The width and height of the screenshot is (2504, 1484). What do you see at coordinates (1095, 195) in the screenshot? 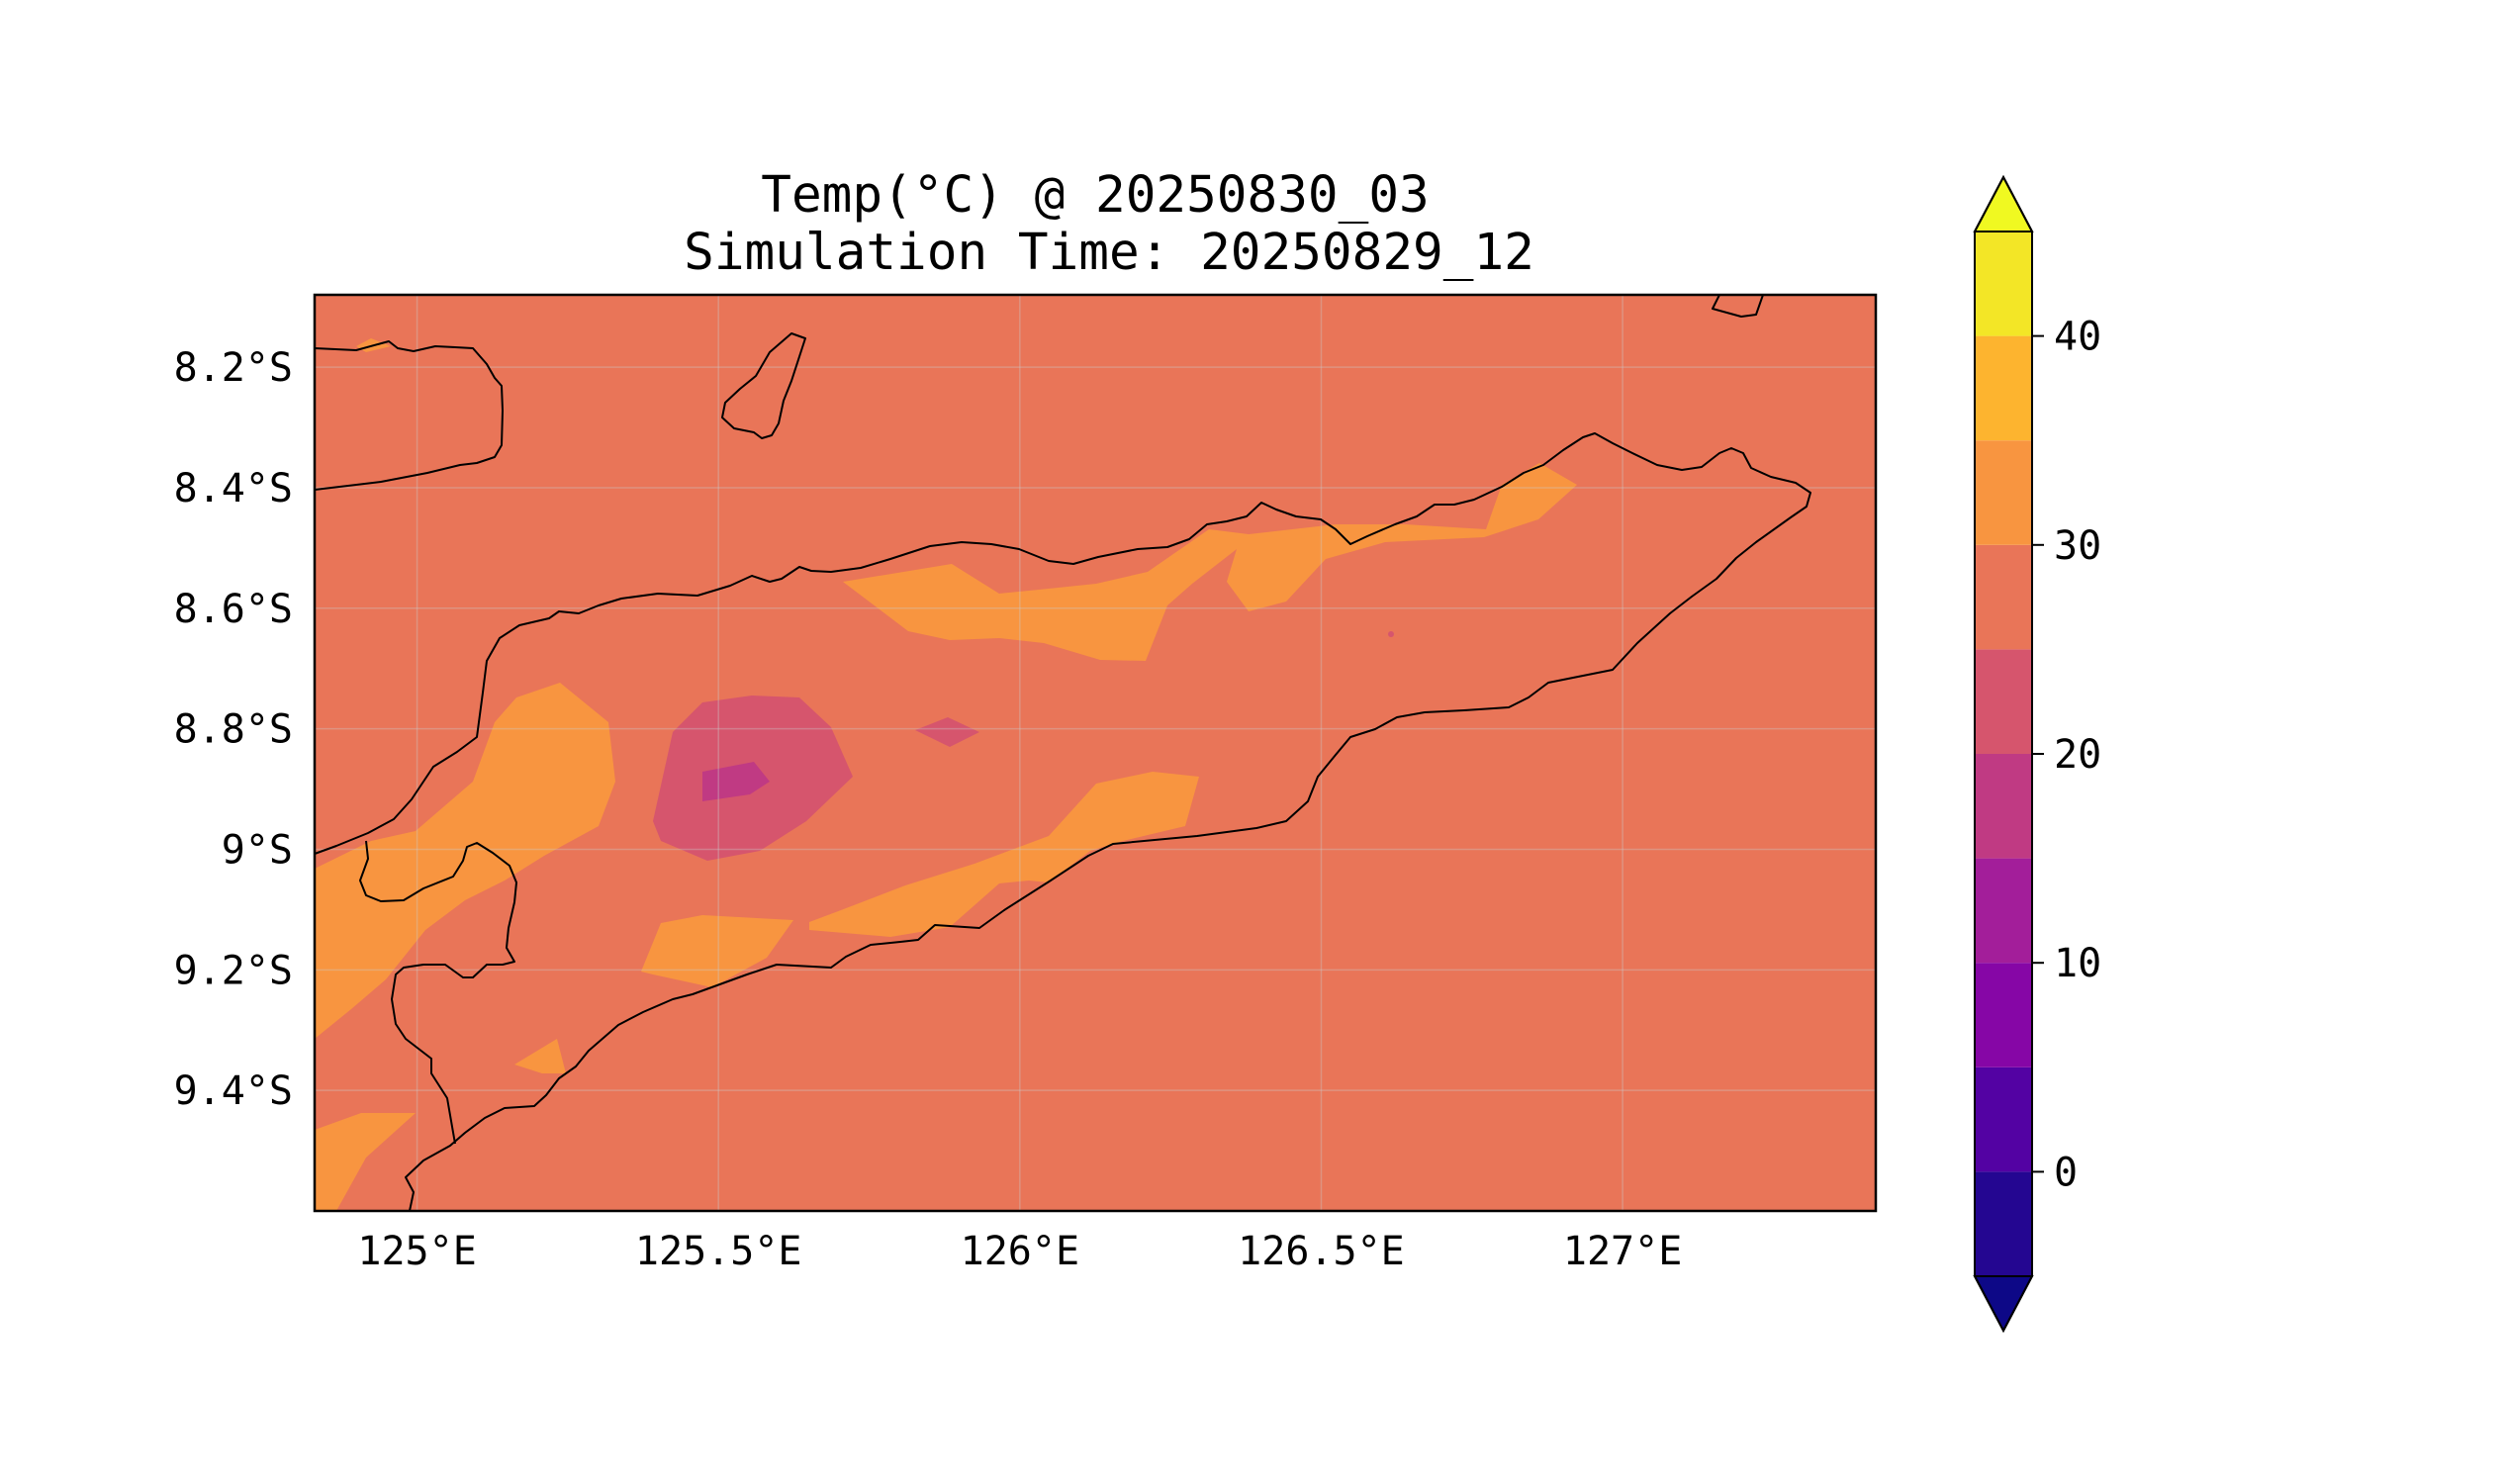
I see `map-title-line1: Temp(°C) @ 20250830_03` at bounding box center [1095, 195].